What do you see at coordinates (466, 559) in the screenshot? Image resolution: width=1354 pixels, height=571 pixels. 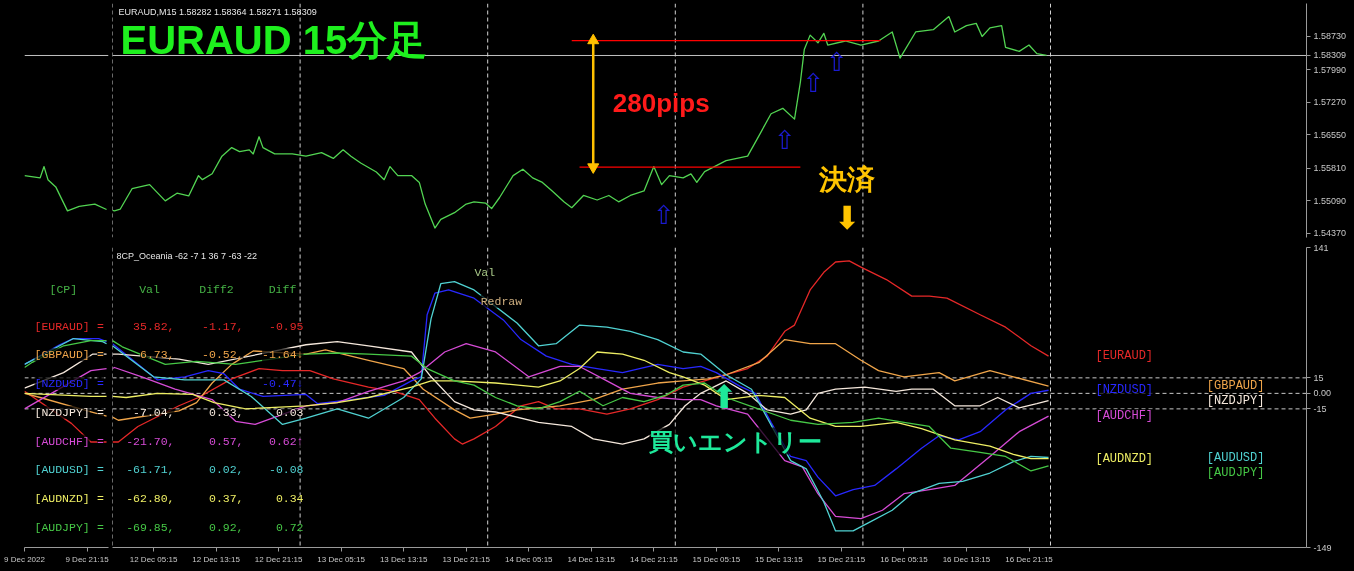 I see `x-tick-label: 13 Dec 21:15` at bounding box center [466, 559].